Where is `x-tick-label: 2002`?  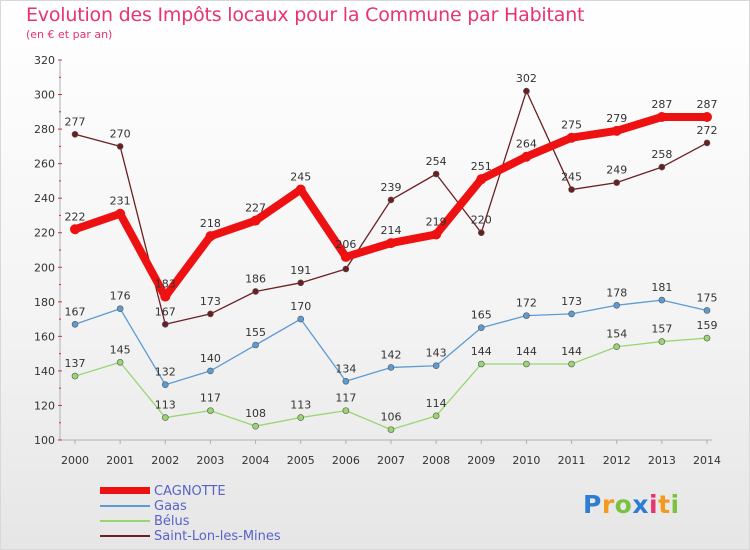 x-tick-label: 2002 is located at coordinates (165, 460).